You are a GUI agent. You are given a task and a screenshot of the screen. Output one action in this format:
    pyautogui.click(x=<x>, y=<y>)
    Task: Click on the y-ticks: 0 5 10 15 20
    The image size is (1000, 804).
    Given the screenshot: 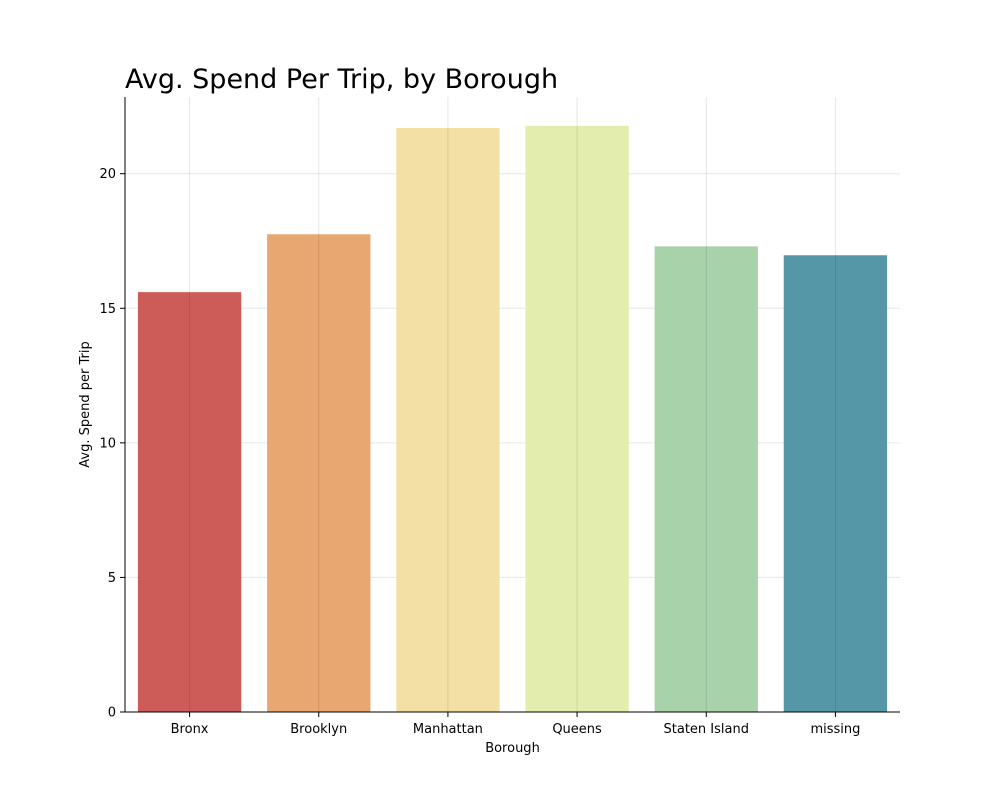 What is the action you would take?
    pyautogui.click(x=112, y=444)
    